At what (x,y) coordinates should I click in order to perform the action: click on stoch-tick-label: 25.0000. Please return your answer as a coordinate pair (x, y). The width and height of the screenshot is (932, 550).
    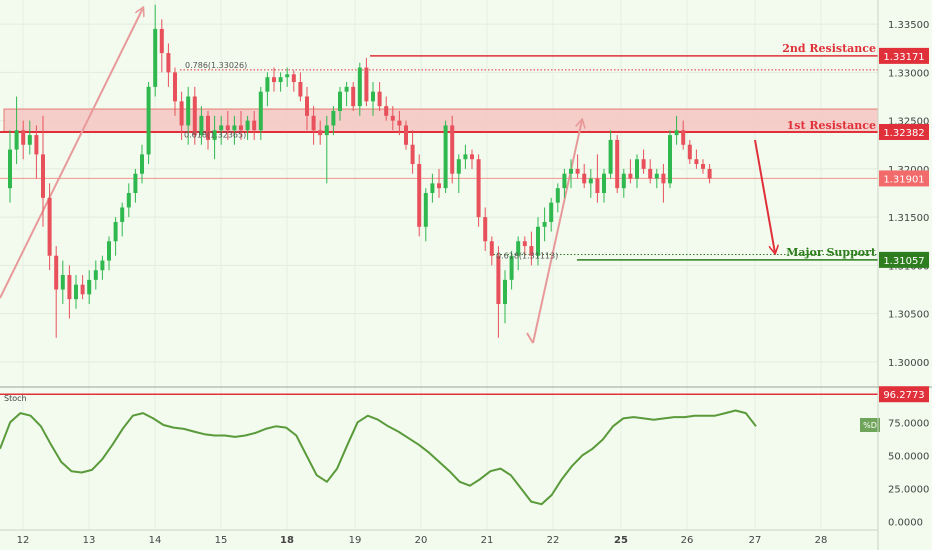
    Looking at the image, I should click on (908, 489).